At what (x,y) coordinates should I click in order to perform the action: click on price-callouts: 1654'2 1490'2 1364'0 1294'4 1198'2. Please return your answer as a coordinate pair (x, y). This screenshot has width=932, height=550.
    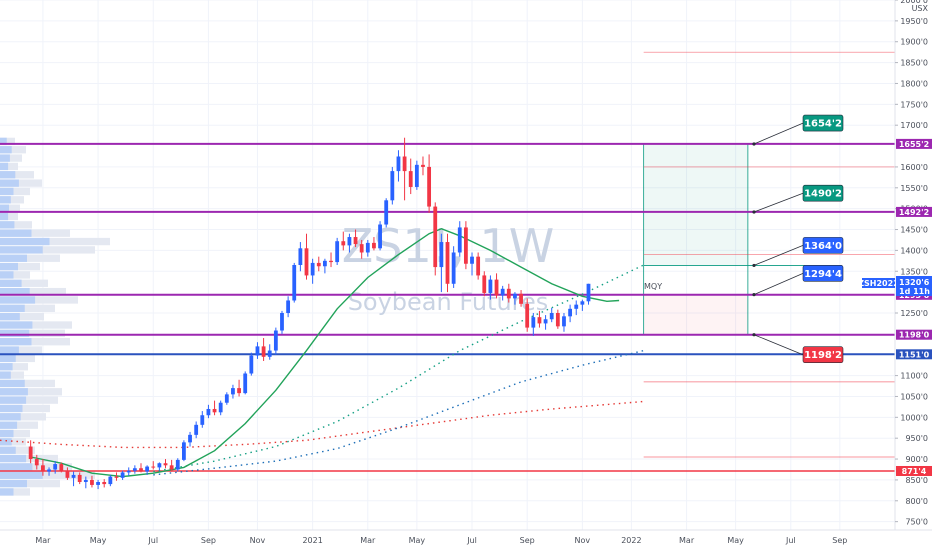
    Looking at the image, I should click on (798, 239).